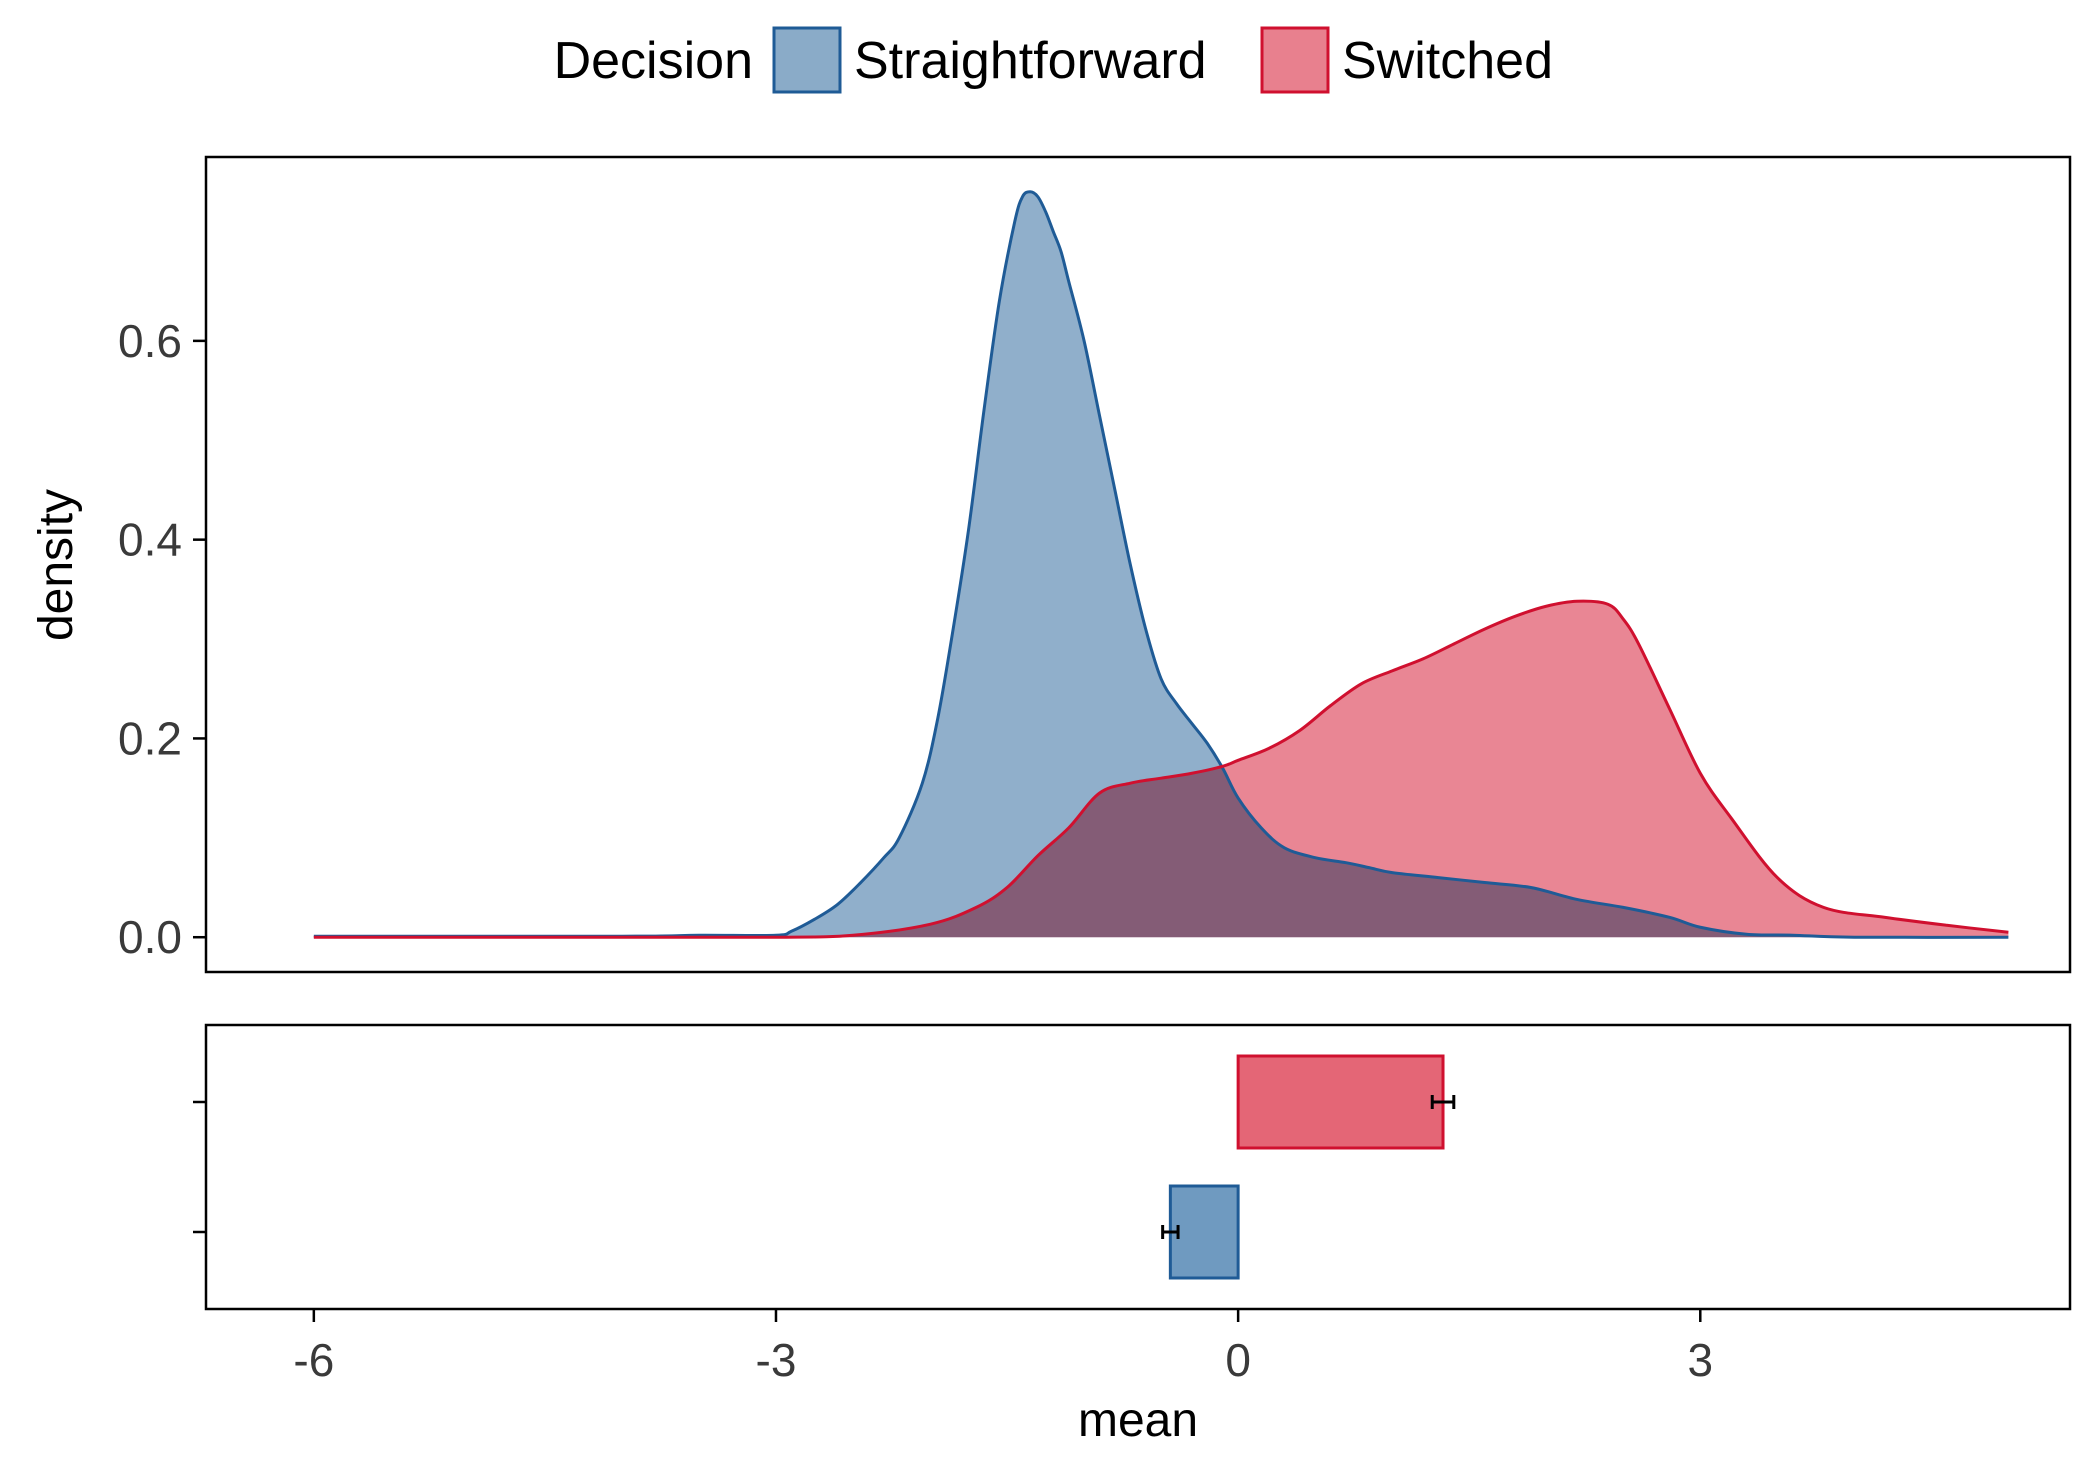 The image size is (2100, 1466). What do you see at coordinates (653, 61) in the screenshot?
I see `legend-title: Decision` at bounding box center [653, 61].